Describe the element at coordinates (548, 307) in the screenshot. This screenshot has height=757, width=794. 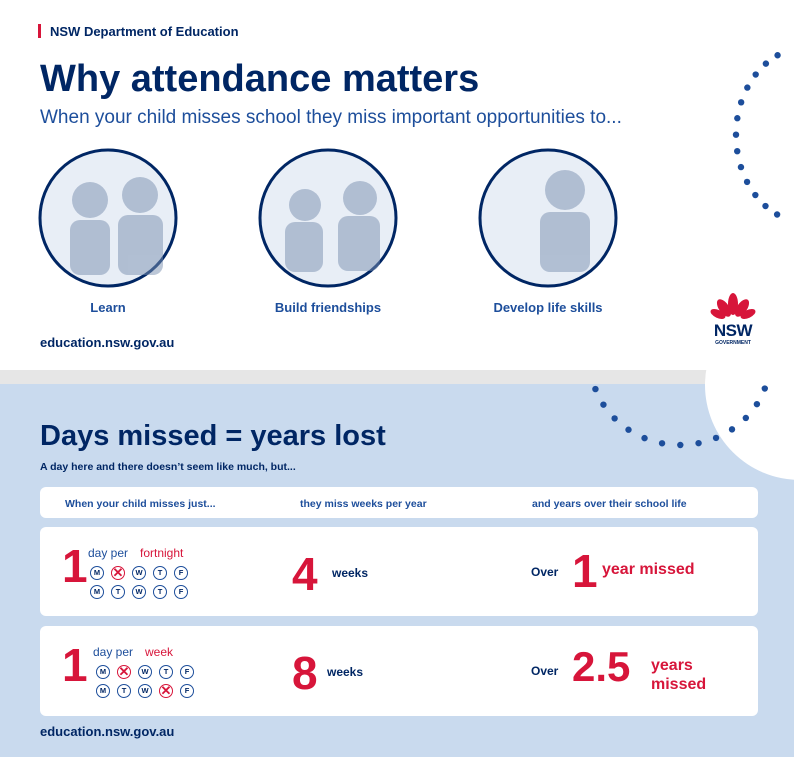
I see `item-label: Develop life skills` at that location.